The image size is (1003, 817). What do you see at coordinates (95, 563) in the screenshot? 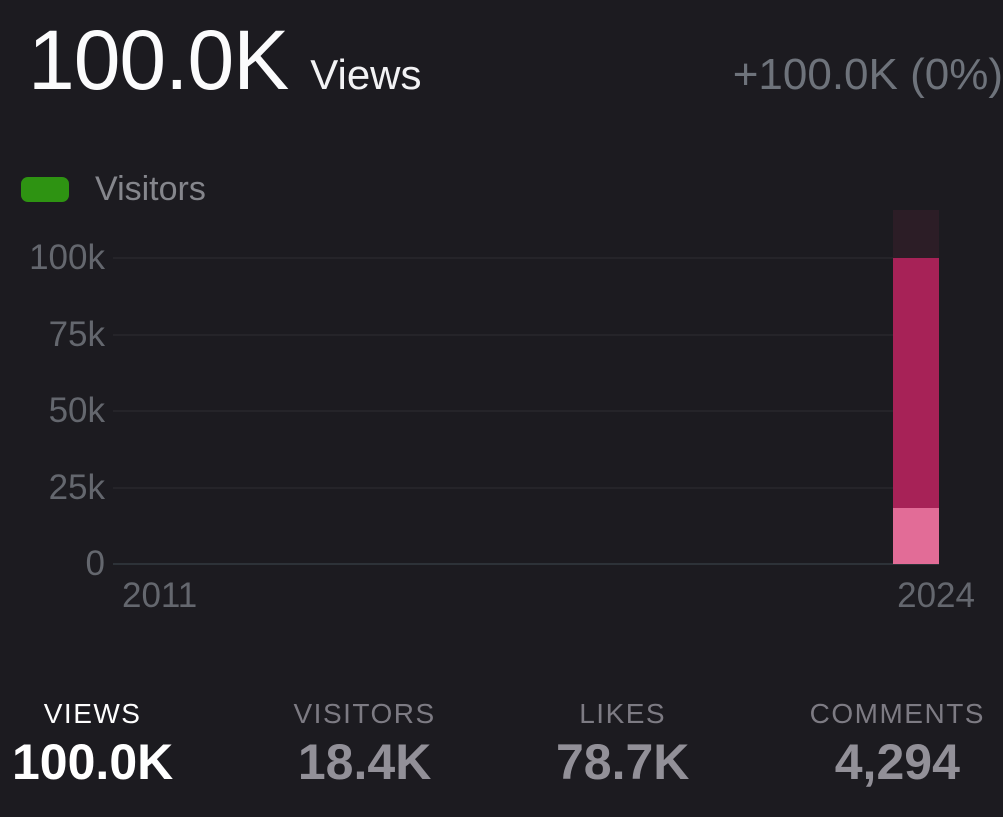
I see `y-tick-label: 0` at bounding box center [95, 563].